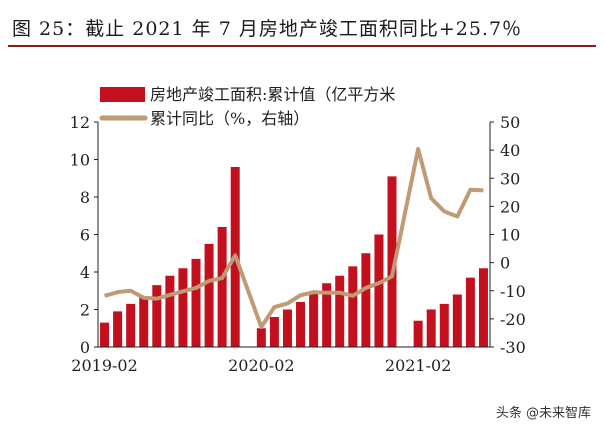 The image size is (605, 429). Describe the element at coordinates (510, 150) in the screenshot. I see `right-tick-label: 40` at that location.